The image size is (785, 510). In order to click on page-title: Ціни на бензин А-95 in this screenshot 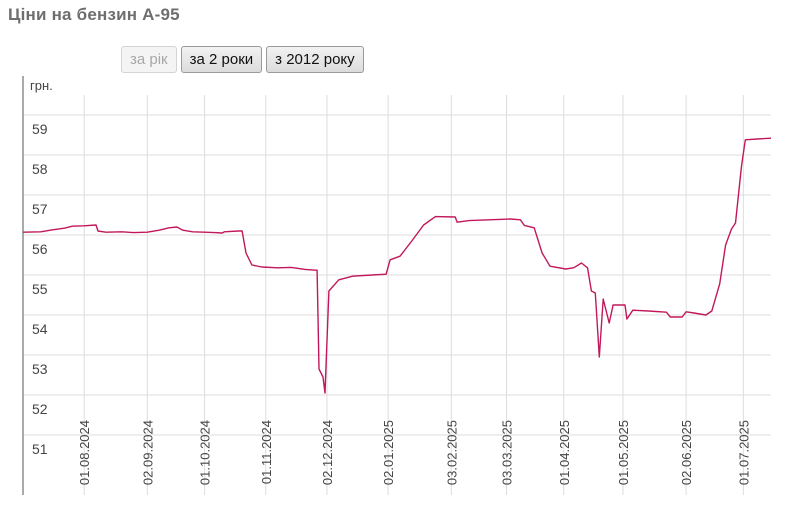, I will do `click(94, 14)`.